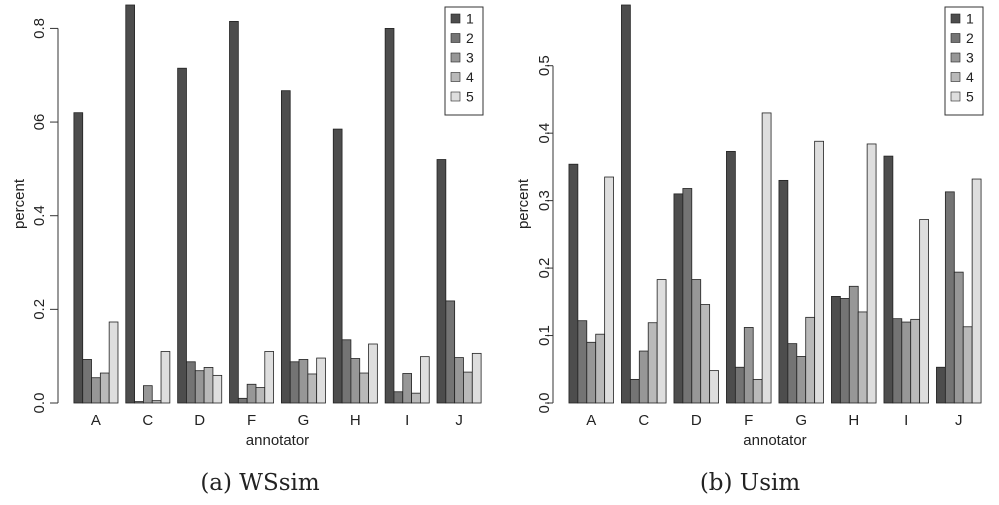  I want to click on wssim-y-tick-label: 0.4, so click(39, 215).